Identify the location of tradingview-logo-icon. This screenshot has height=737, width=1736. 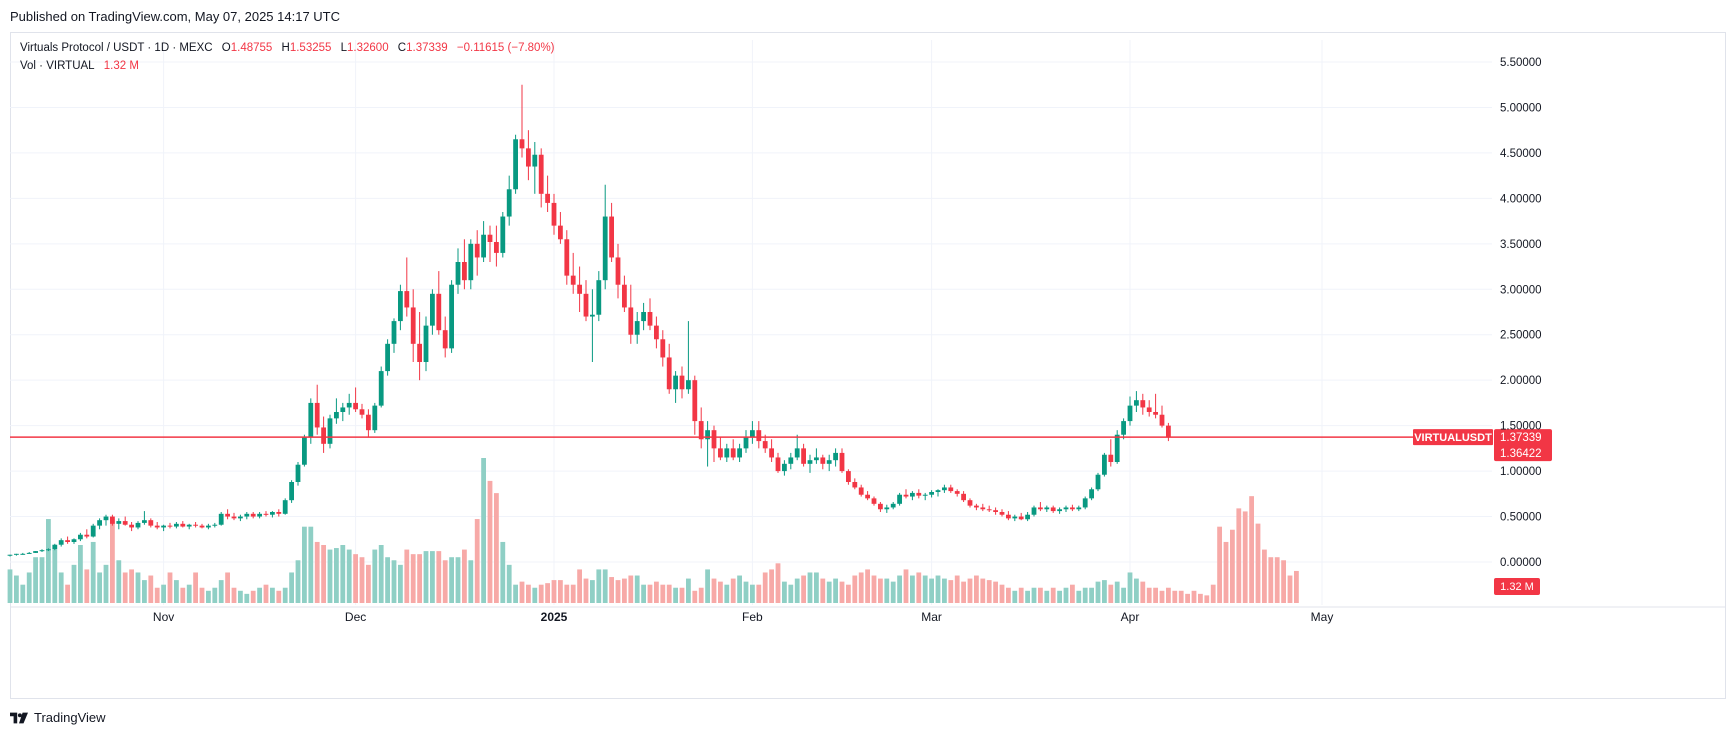
(19, 717).